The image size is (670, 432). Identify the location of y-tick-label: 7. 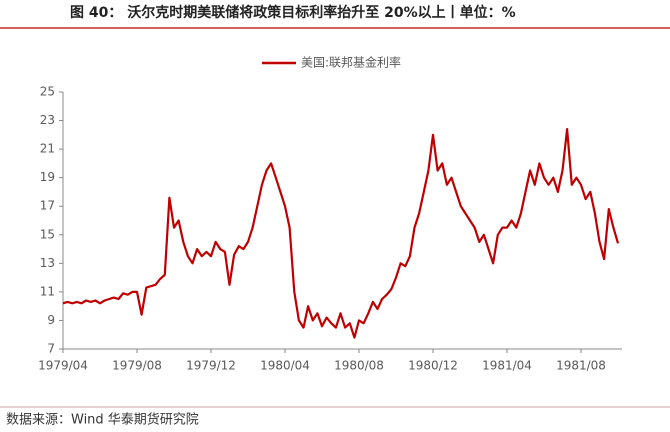
(51, 349).